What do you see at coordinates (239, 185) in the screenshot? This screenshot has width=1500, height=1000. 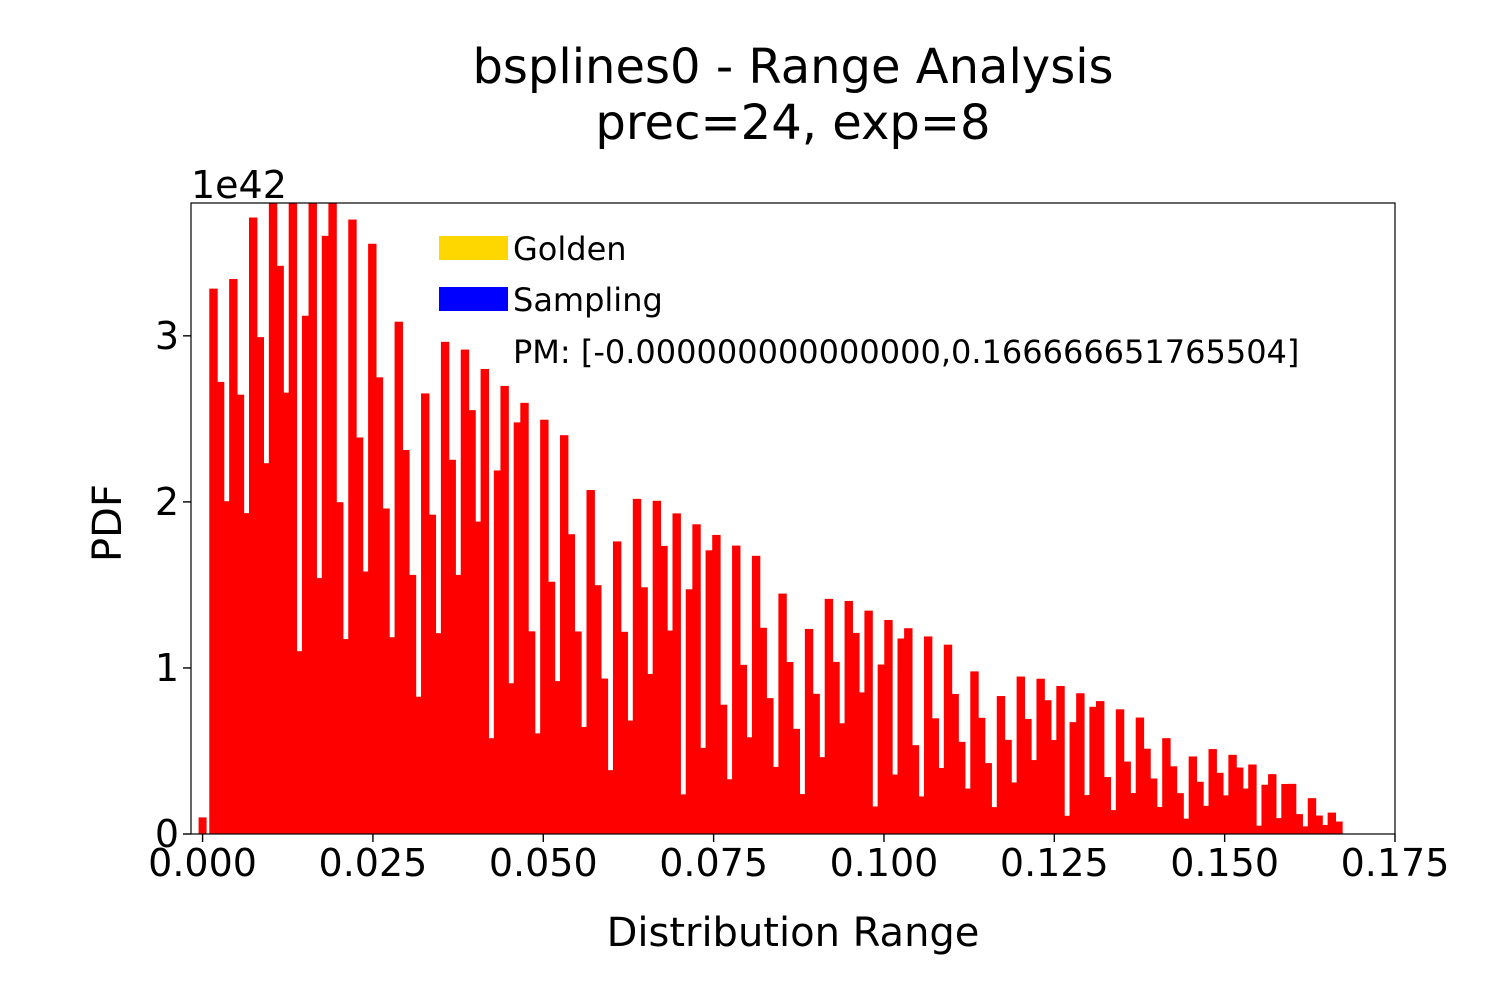 I see `y-offset-label: 1e42` at bounding box center [239, 185].